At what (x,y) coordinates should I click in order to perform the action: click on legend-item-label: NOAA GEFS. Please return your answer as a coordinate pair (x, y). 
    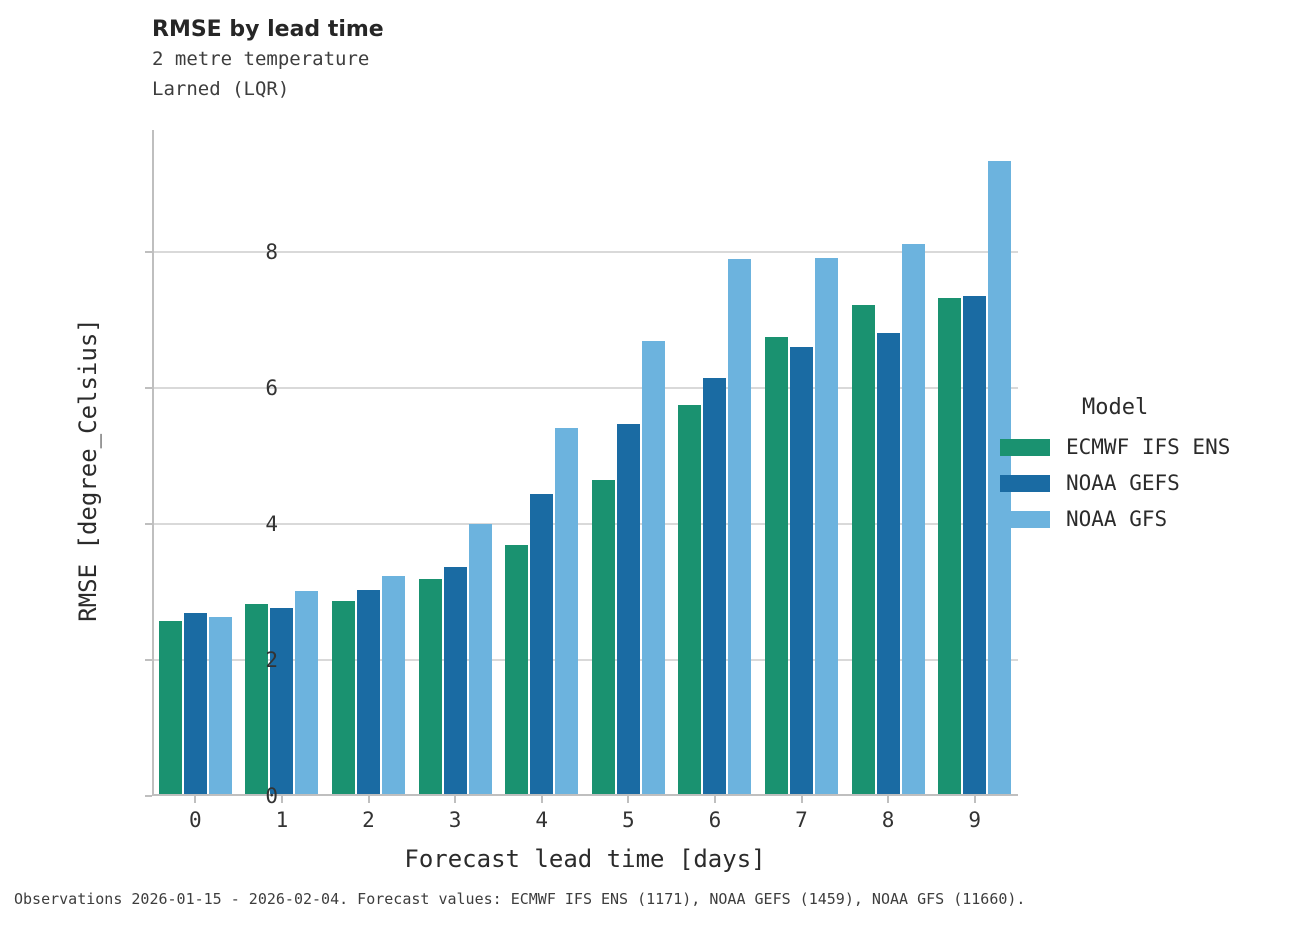
    Looking at the image, I should click on (1123, 483).